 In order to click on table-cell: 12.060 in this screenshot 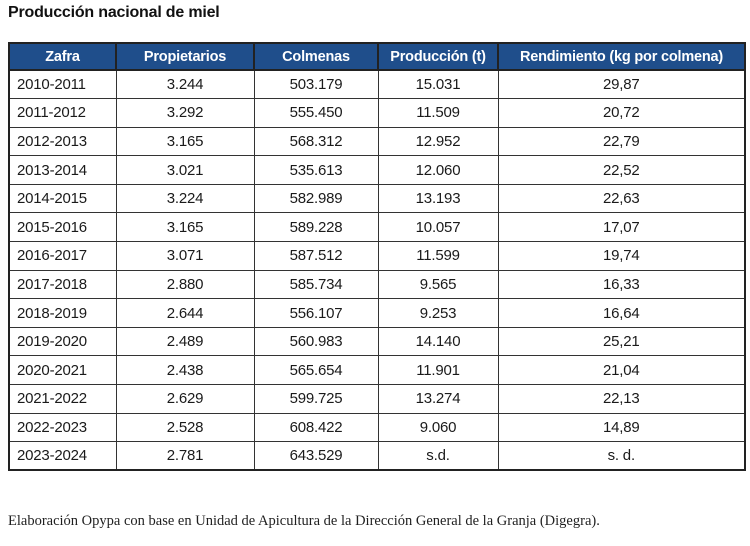, I will do `click(438, 170)`.